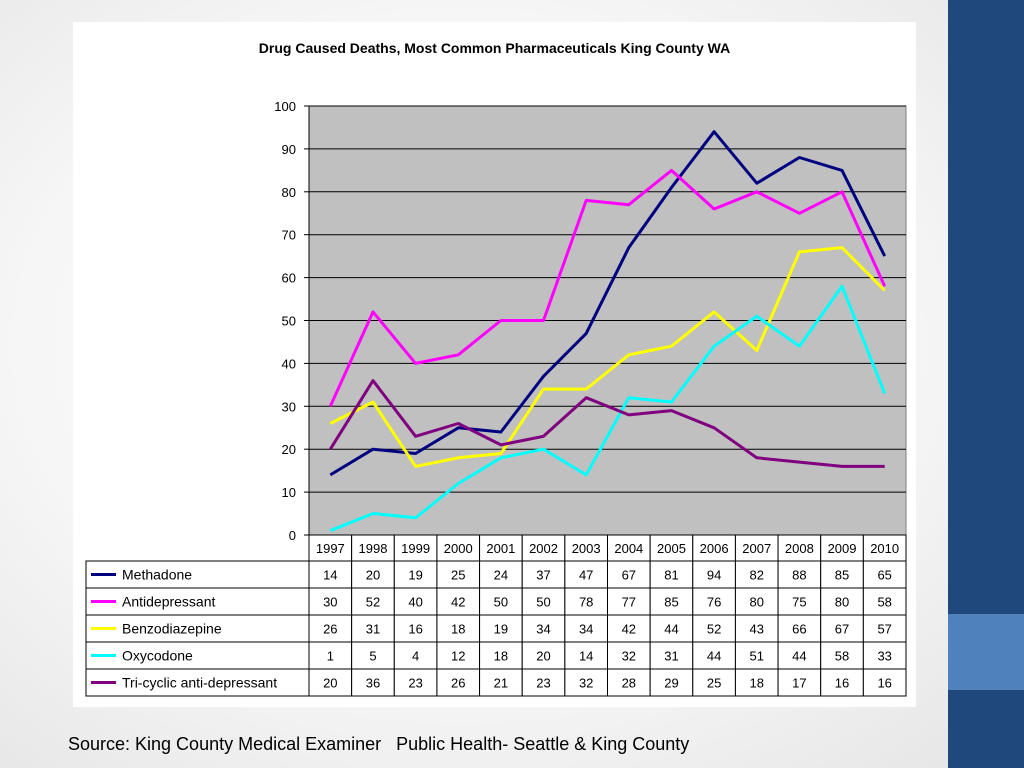  I want to click on x-category-label: 2003, so click(586, 548).